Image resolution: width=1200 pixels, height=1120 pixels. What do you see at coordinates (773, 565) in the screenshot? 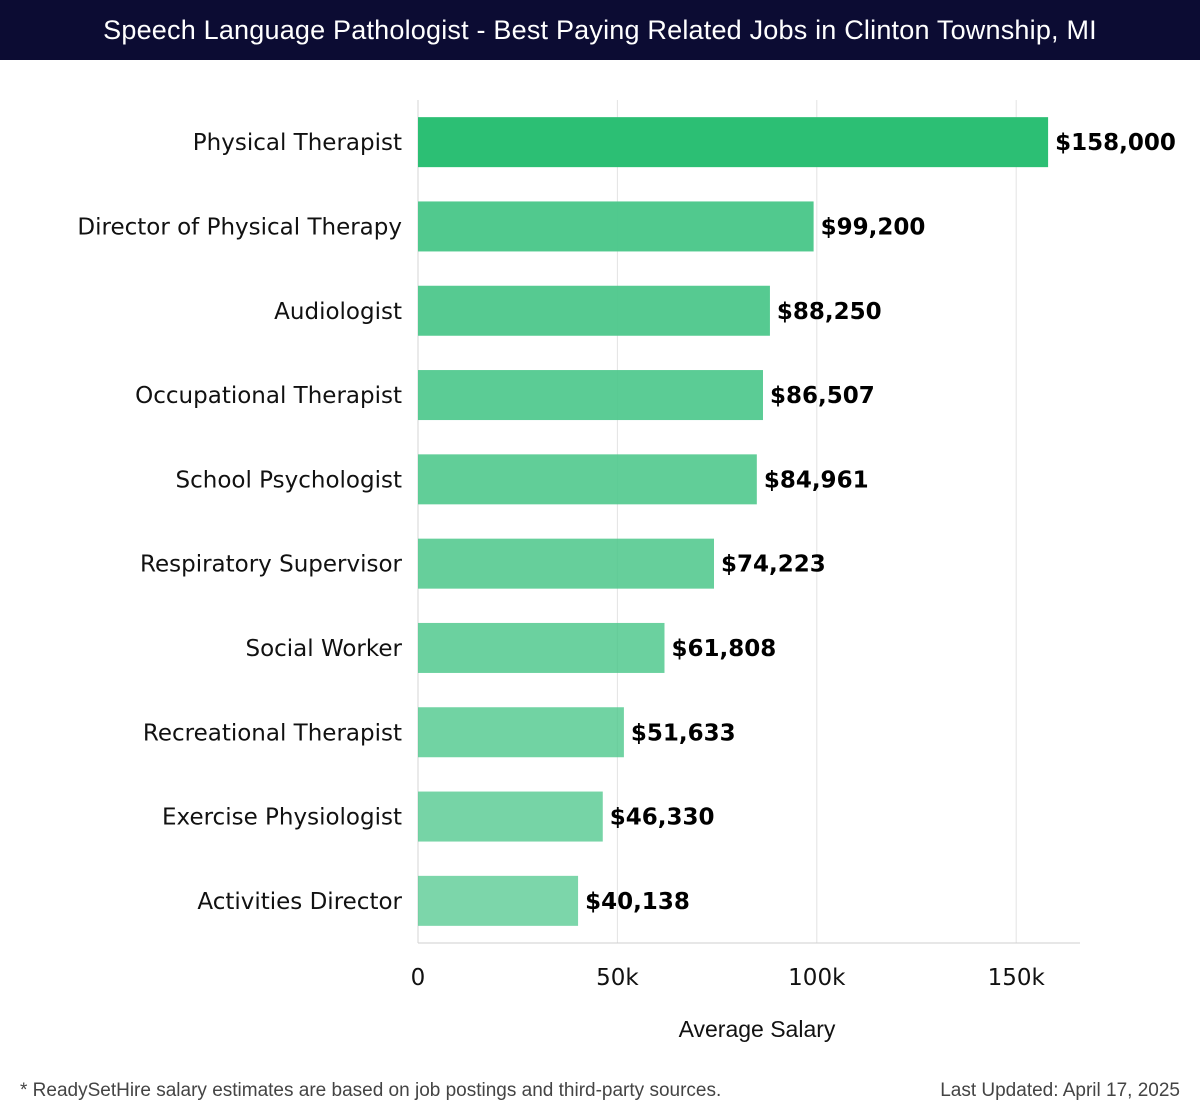
I see `value-label: $74,223` at bounding box center [773, 565].